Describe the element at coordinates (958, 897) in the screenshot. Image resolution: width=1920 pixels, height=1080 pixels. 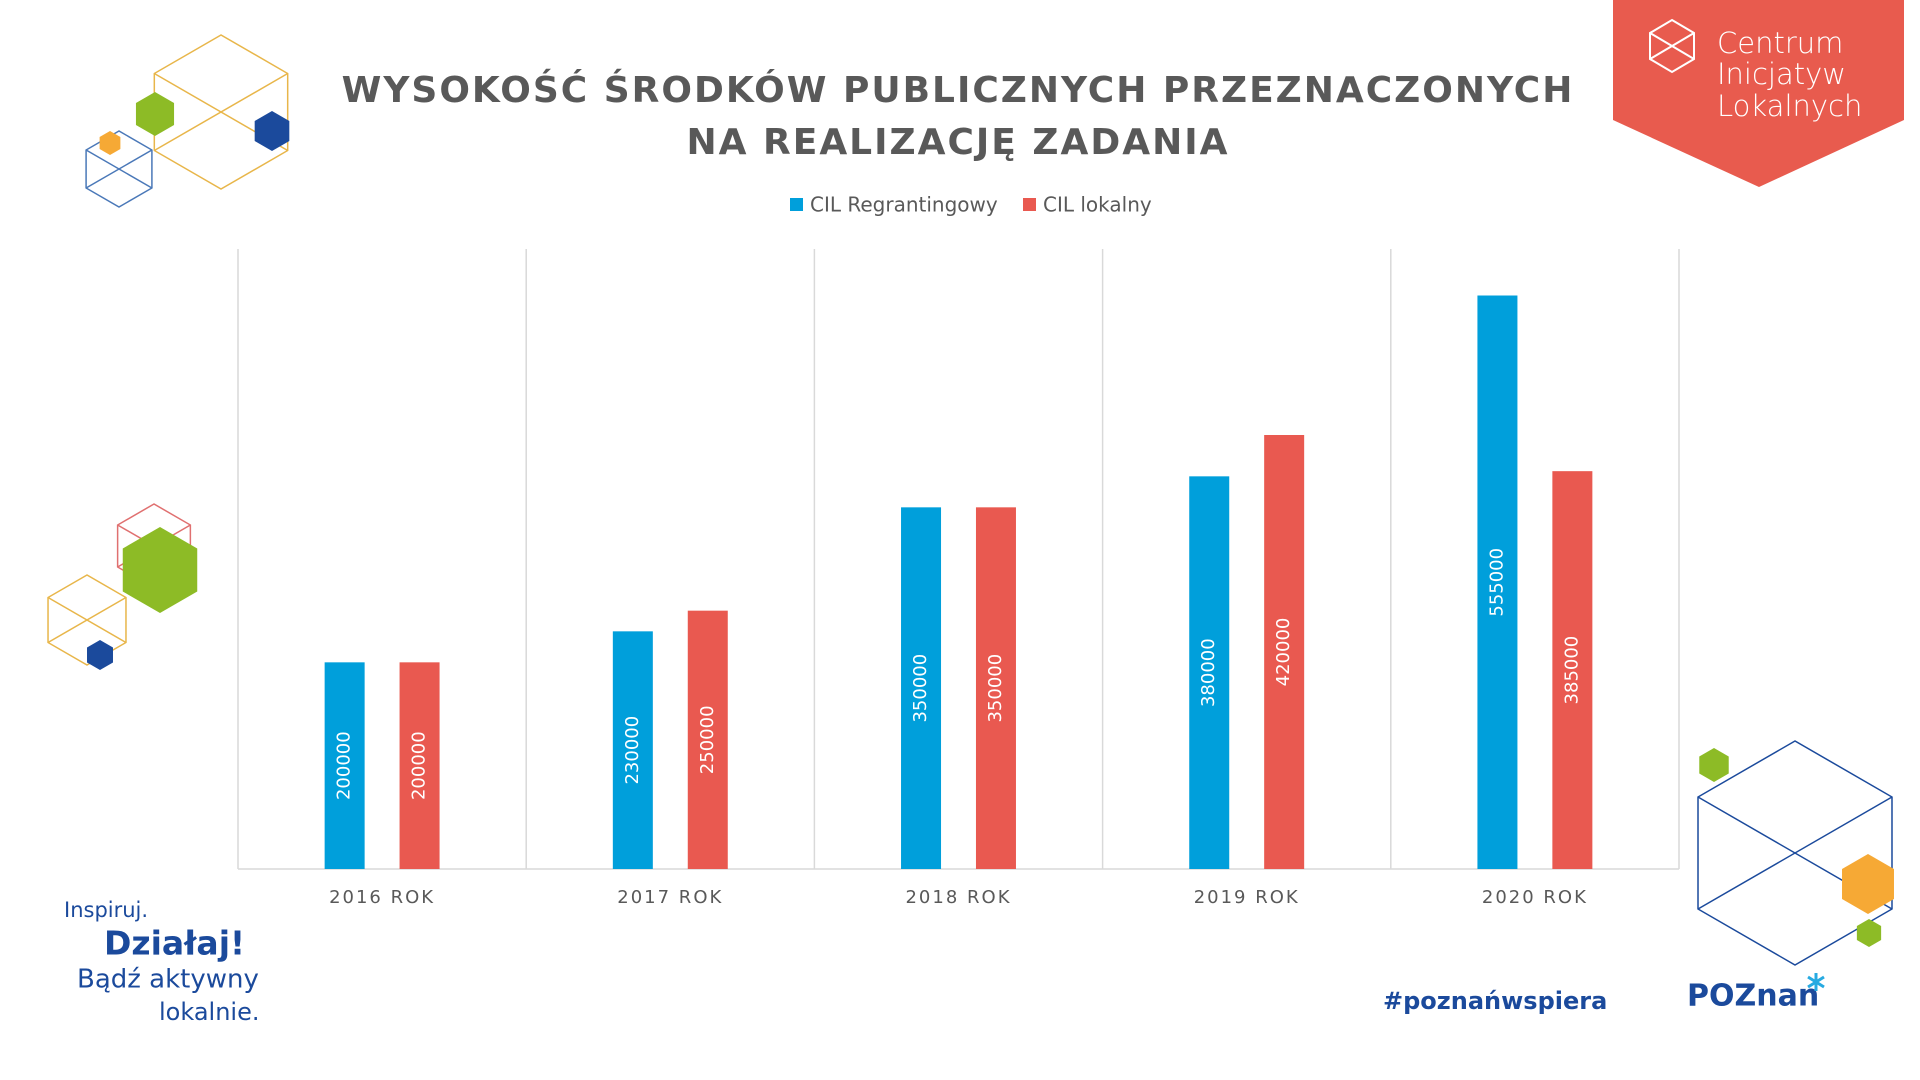
I see `x-tick-label: 2018 ROK` at that location.